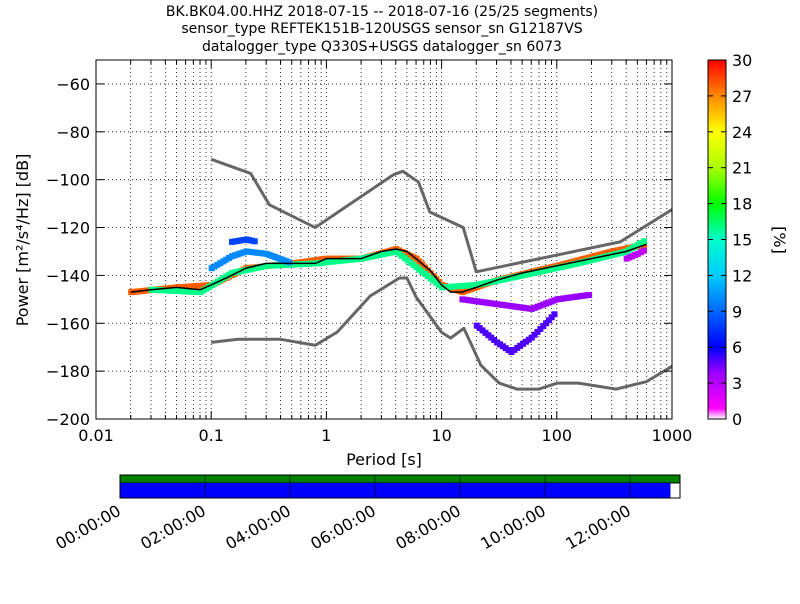 This screenshot has height=604, width=800. Describe the element at coordinates (73, 84) in the screenshot. I see `y-tick-label: −60` at that location.